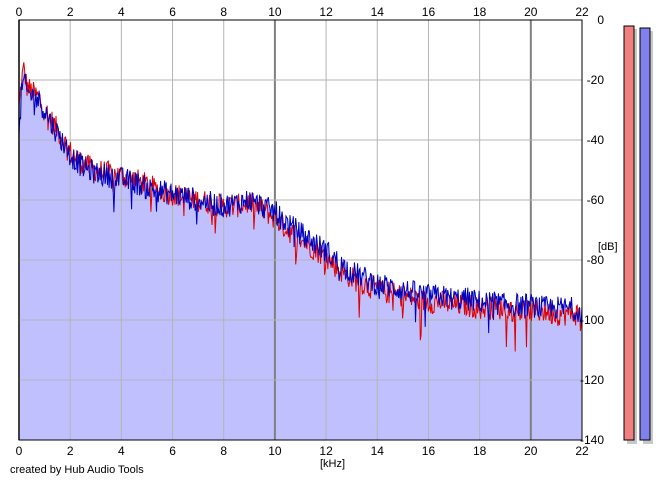 The height and width of the screenshot is (481, 664). What do you see at coordinates (19, 451) in the screenshot?
I see `x-tick-label-bottom: 0` at bounding box center [19, 451].